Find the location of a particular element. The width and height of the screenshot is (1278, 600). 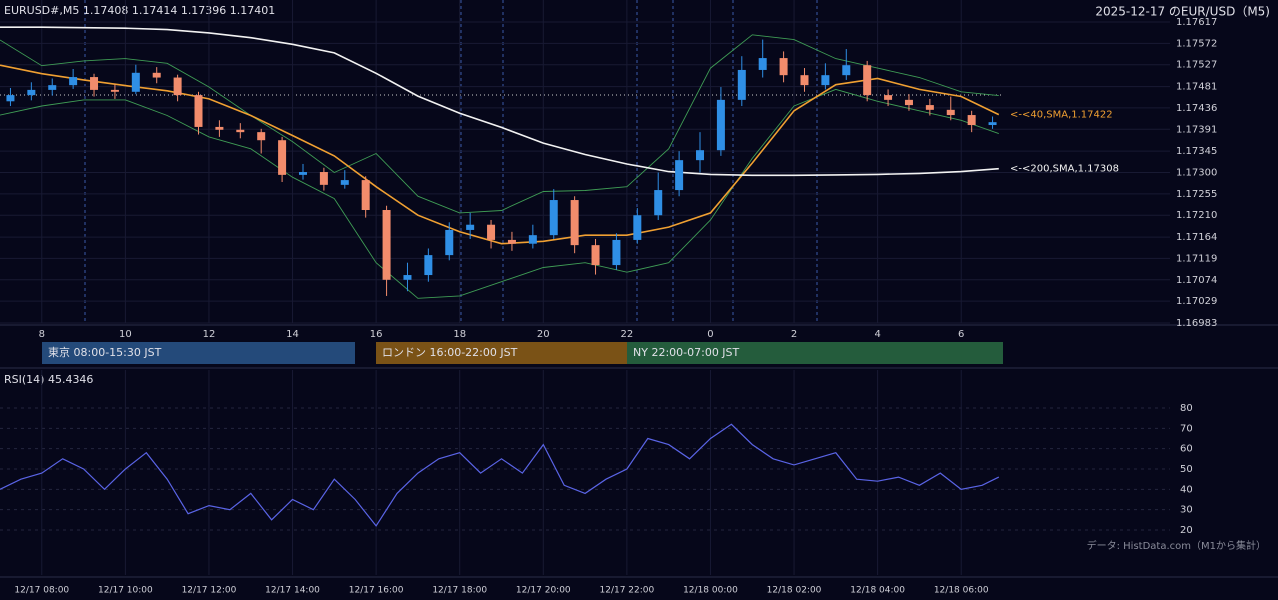

rsi-line is located at coordinates (500, 475).